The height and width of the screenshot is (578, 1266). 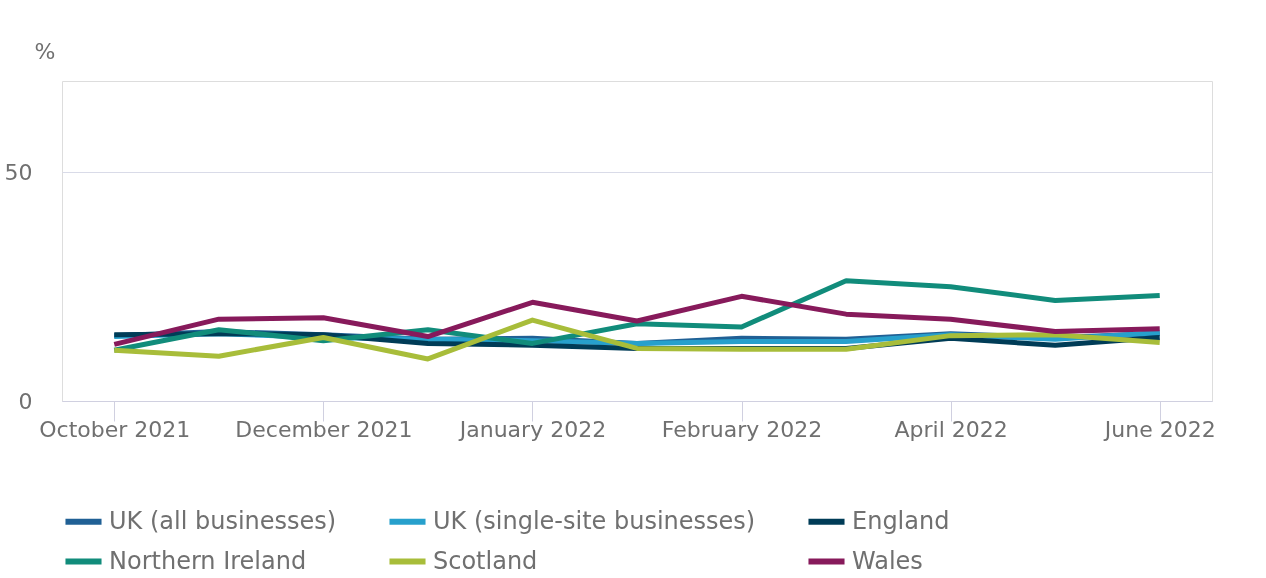 What do you see at coordinates (901, 520) in the screenshot?
I see `legend-label: England` at bounding box center [901, 520].